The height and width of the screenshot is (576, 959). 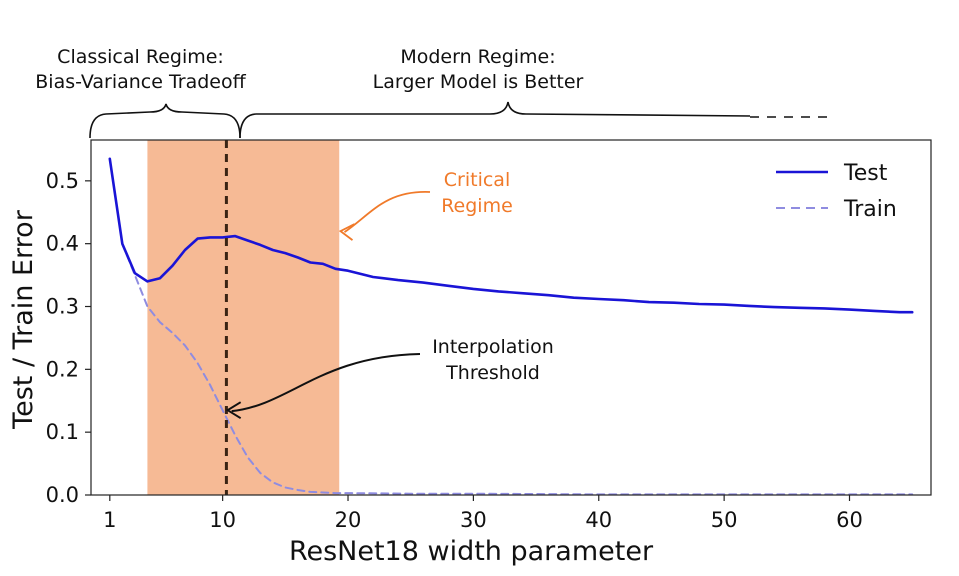 What do you see at coordinates (346, 232) in the screenshot?
I see `critical-regime-arrowhead` at bounding box center [346, 232].